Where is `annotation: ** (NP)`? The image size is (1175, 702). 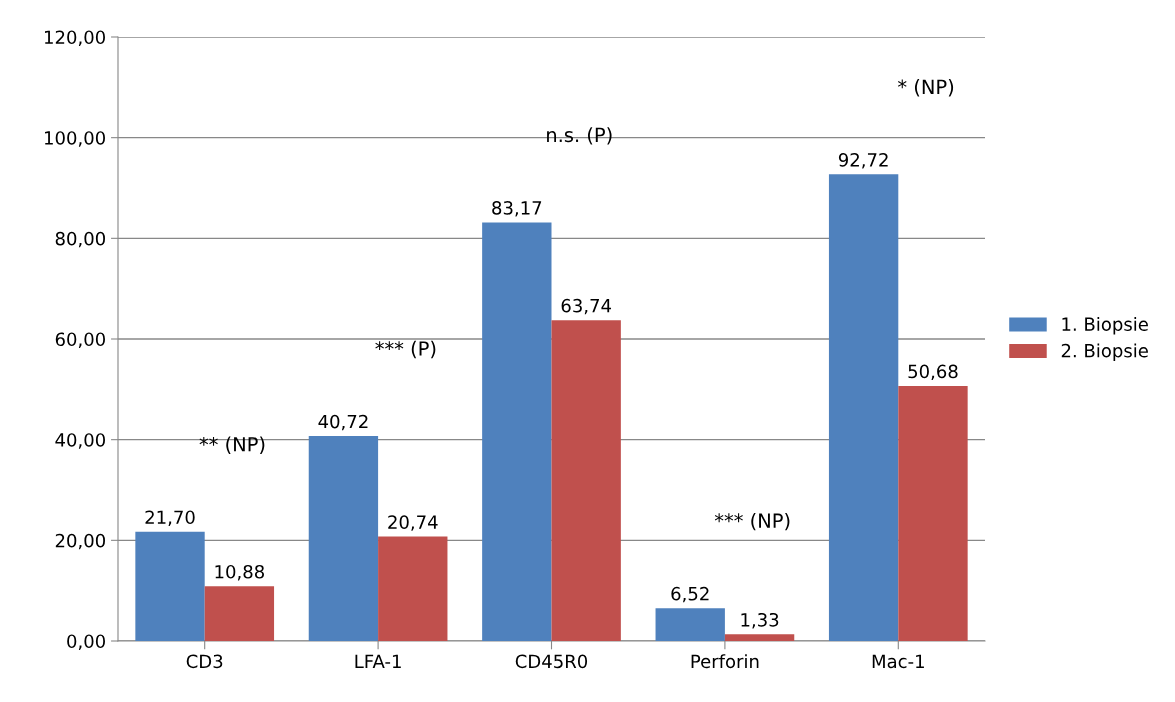 annotation: ** (NP) is located at coordinates (232, 445).